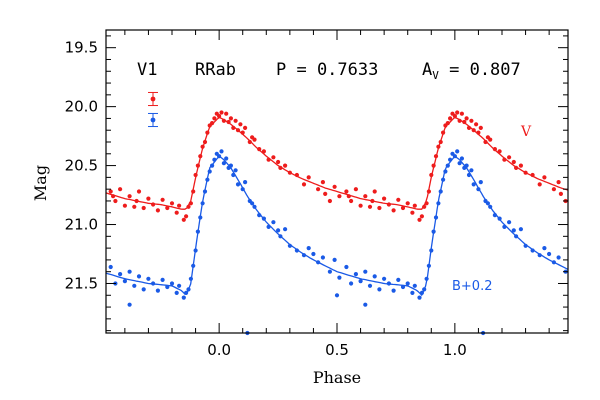 This screenshot has width=600, height=400. I want to click on x-tick-label: 0.0, so click(219, 350).